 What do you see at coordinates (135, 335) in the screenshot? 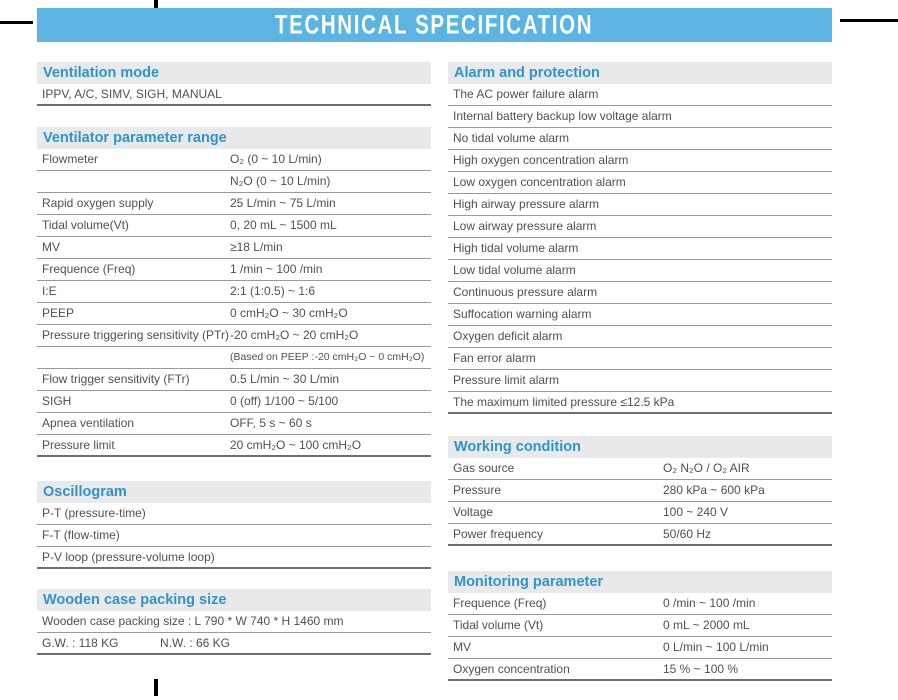
I see `row-label: Pressure triggering sensitivity (PTr)` at bounding box center [135, 335].